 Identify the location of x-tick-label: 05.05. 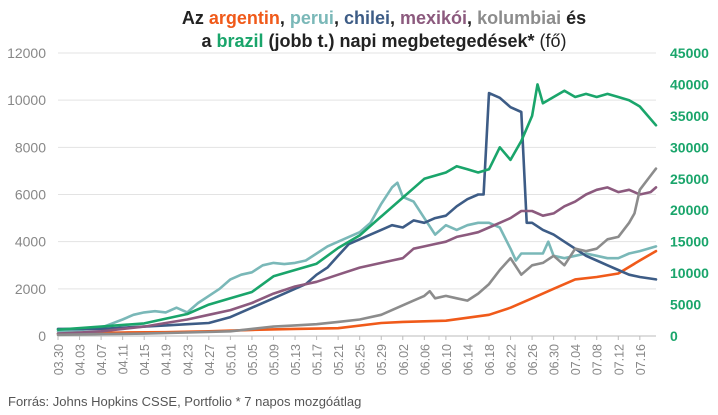
(253, 359).